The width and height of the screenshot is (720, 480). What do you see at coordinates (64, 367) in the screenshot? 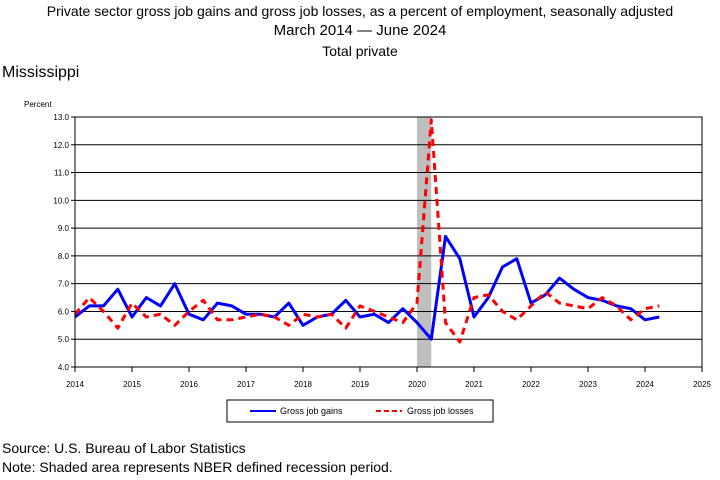
I see `y-tick-label: 4.0` at bounding box center [64, 367].